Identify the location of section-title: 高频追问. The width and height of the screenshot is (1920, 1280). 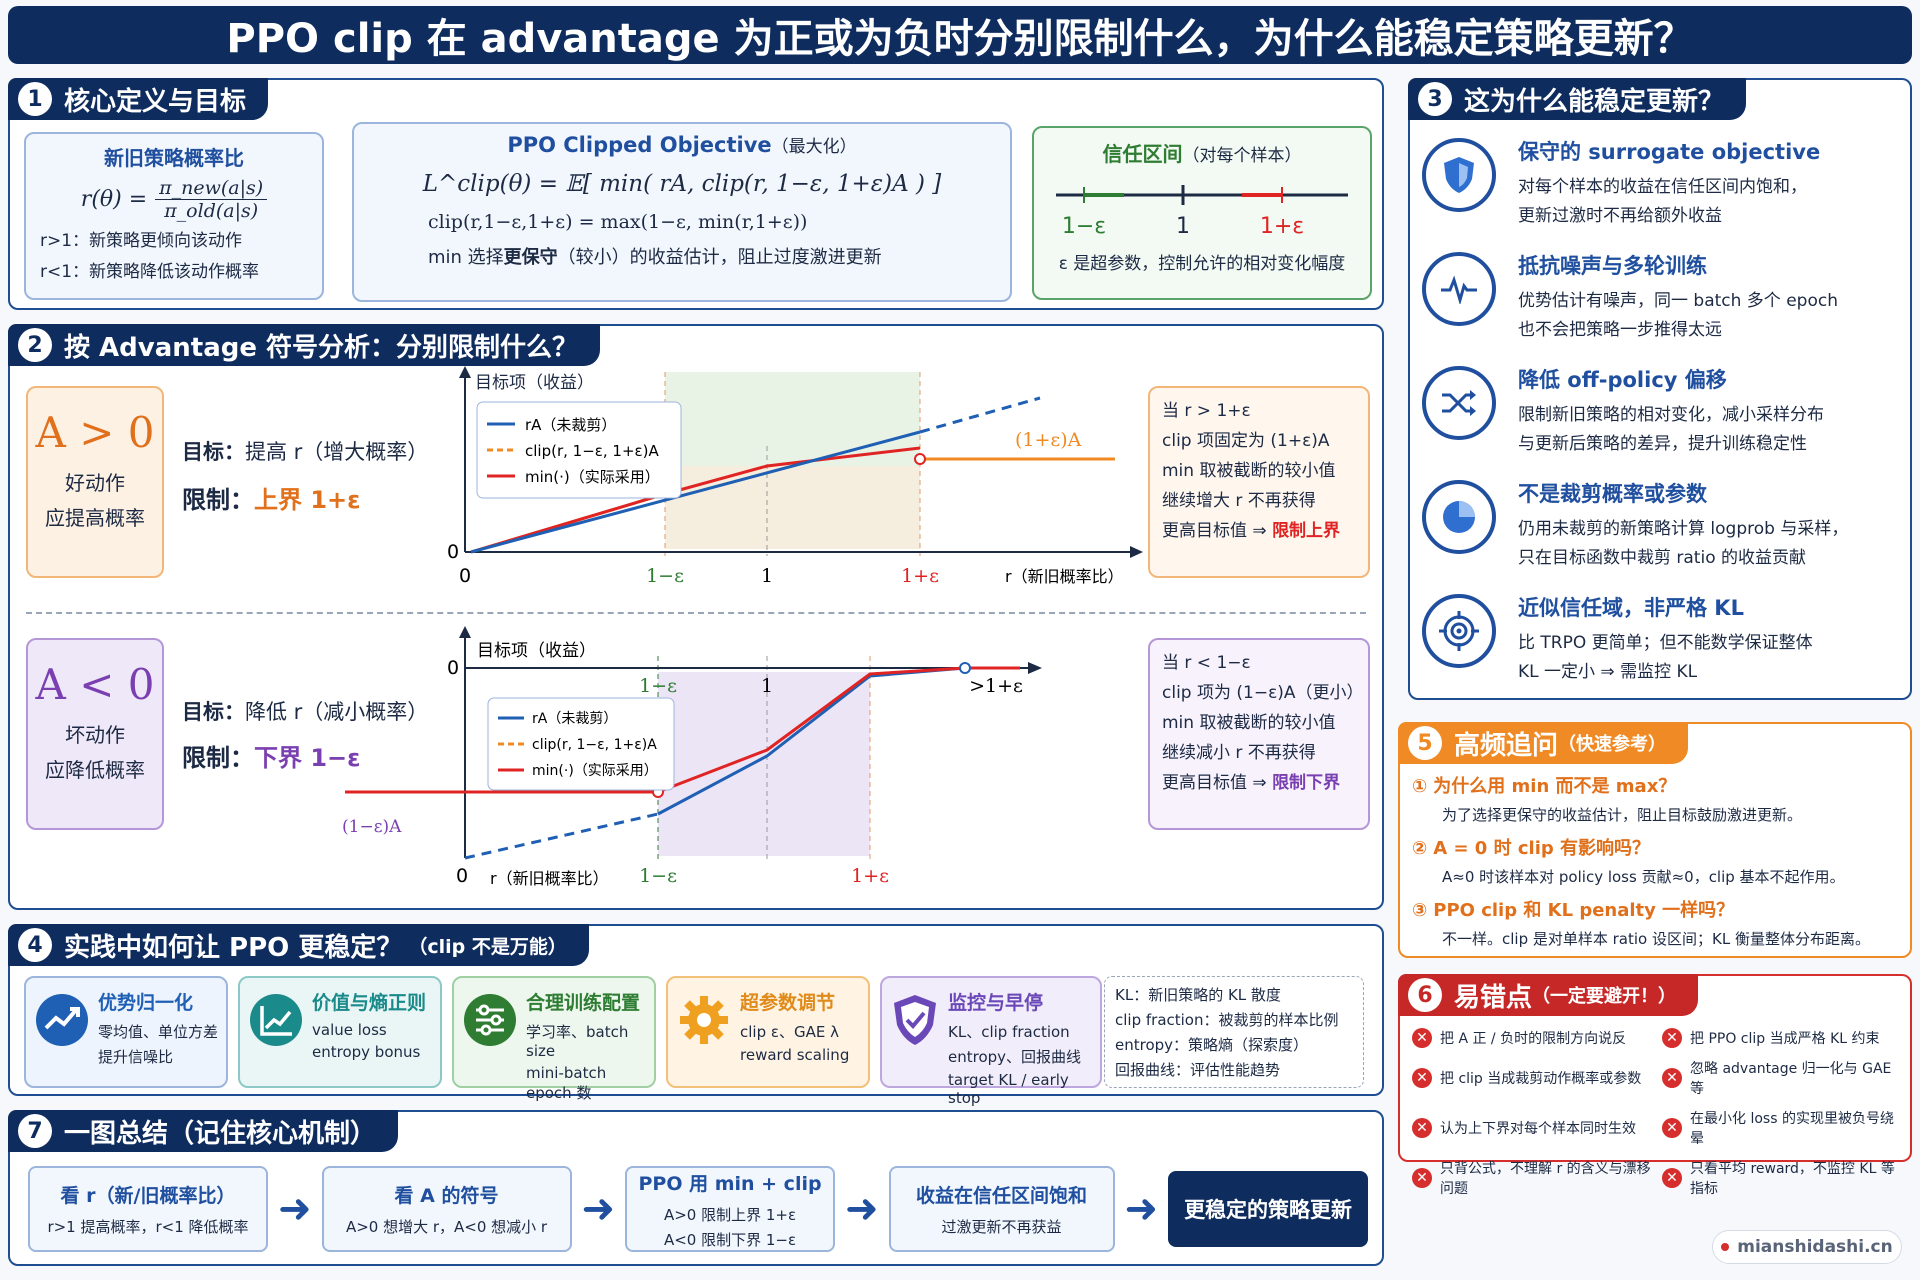
(1506, 745).